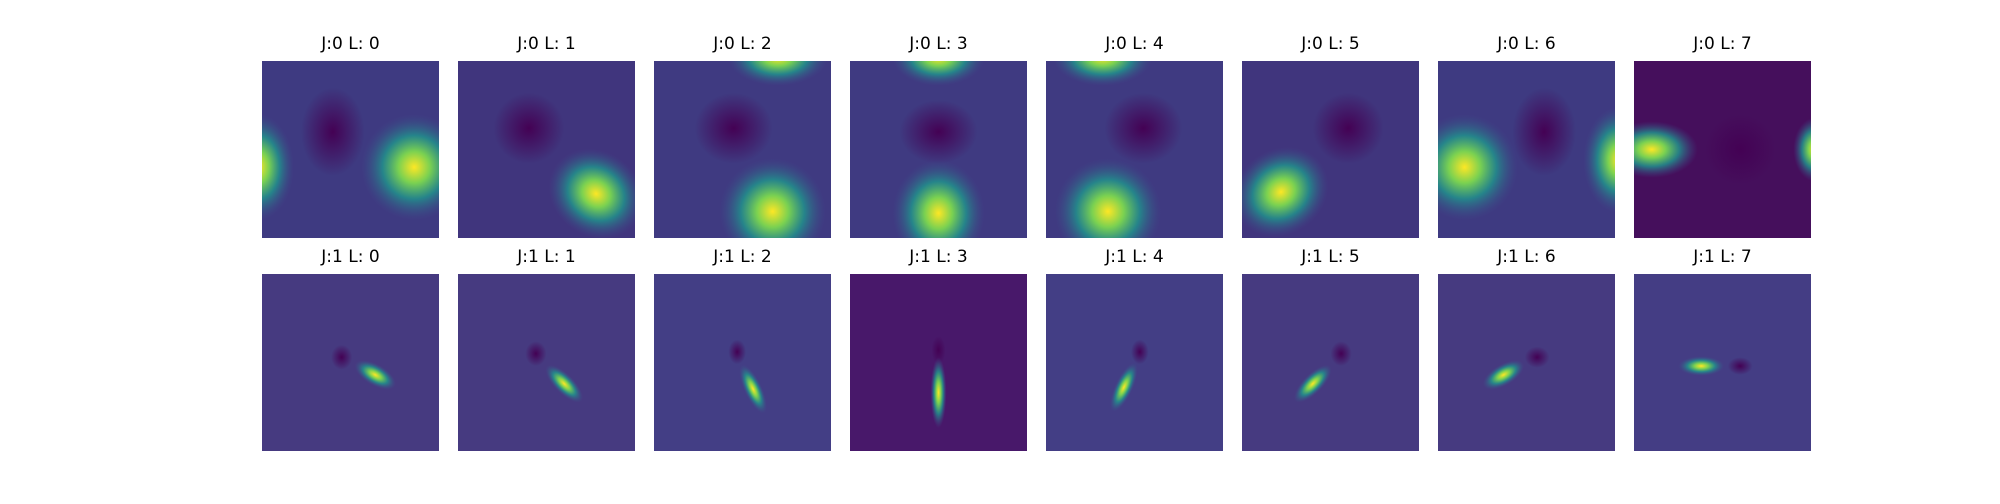  I want to click on panel-title: J:1 L: 6, so click(1525, 257).